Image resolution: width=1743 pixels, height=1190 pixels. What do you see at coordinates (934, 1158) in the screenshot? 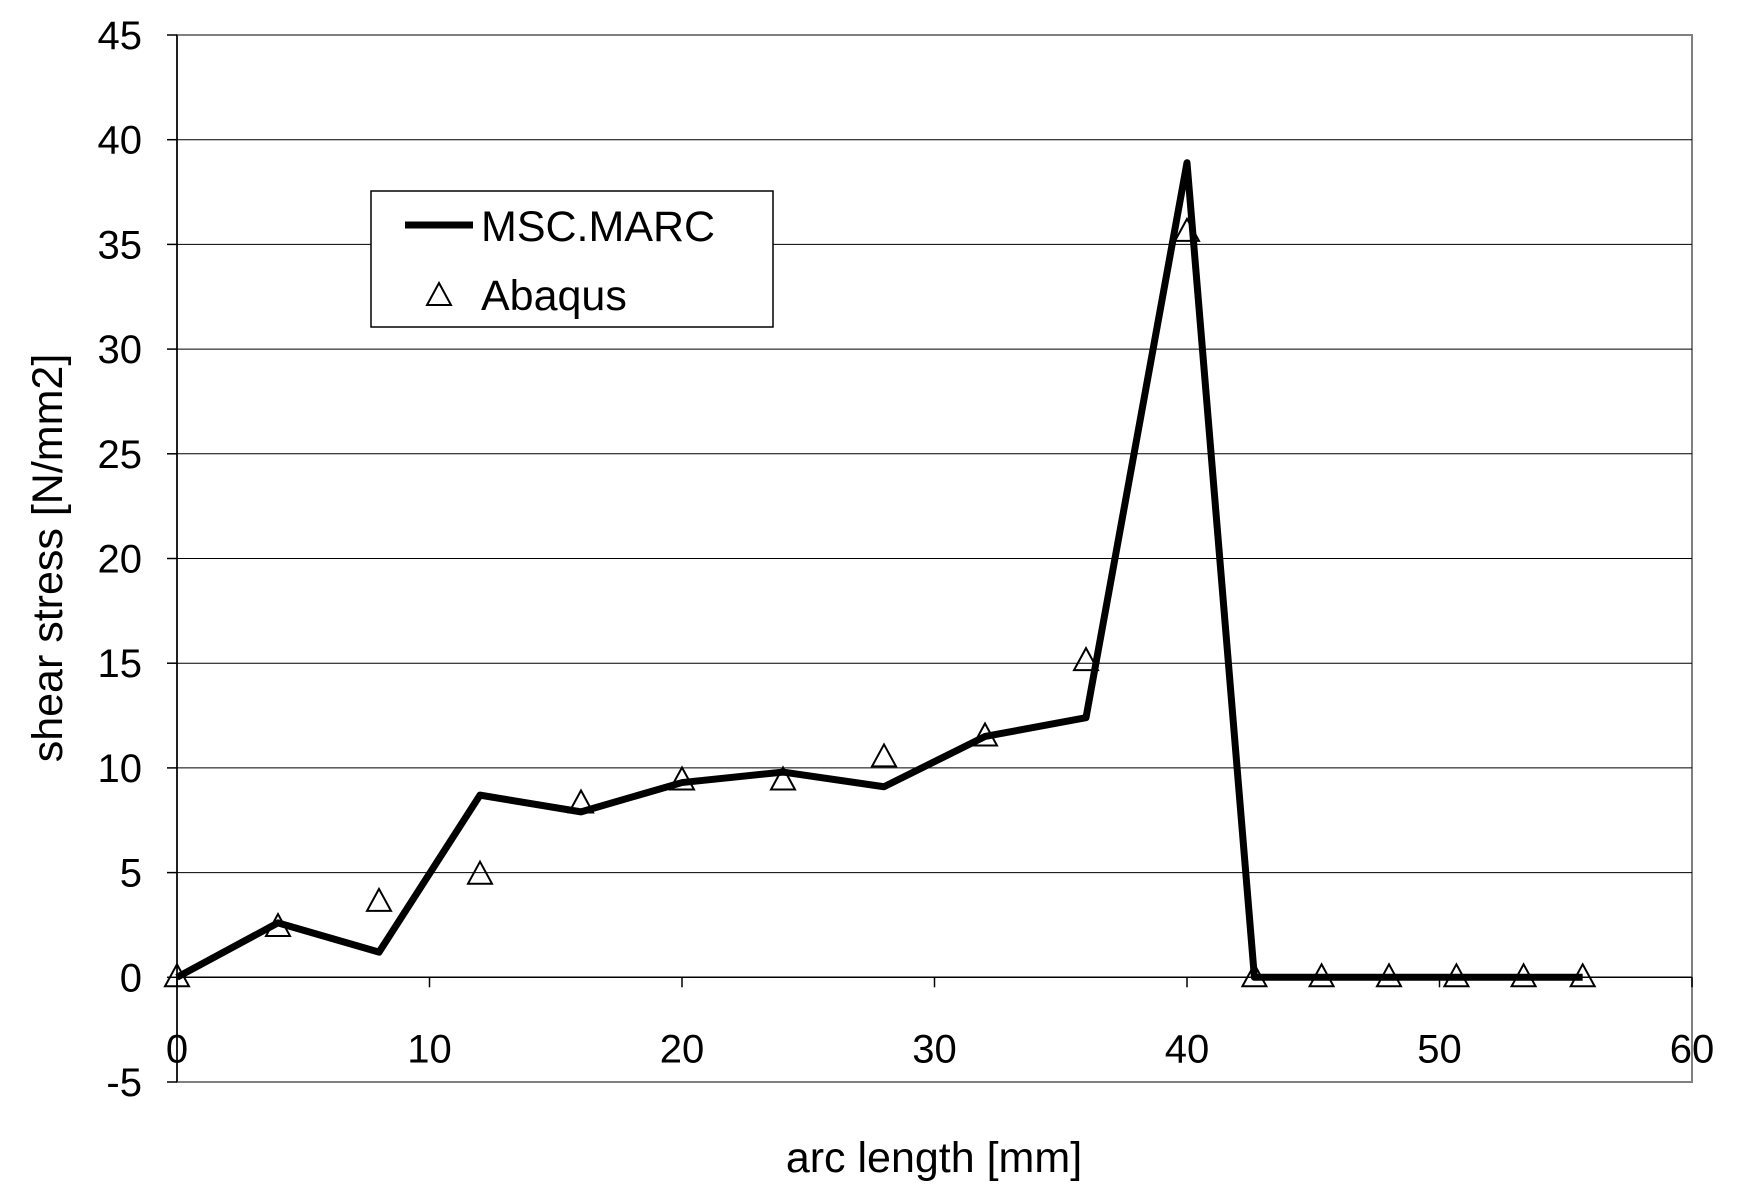
I see `x-axis-title: arc length [mm]` at bounding box center [934, 1158].